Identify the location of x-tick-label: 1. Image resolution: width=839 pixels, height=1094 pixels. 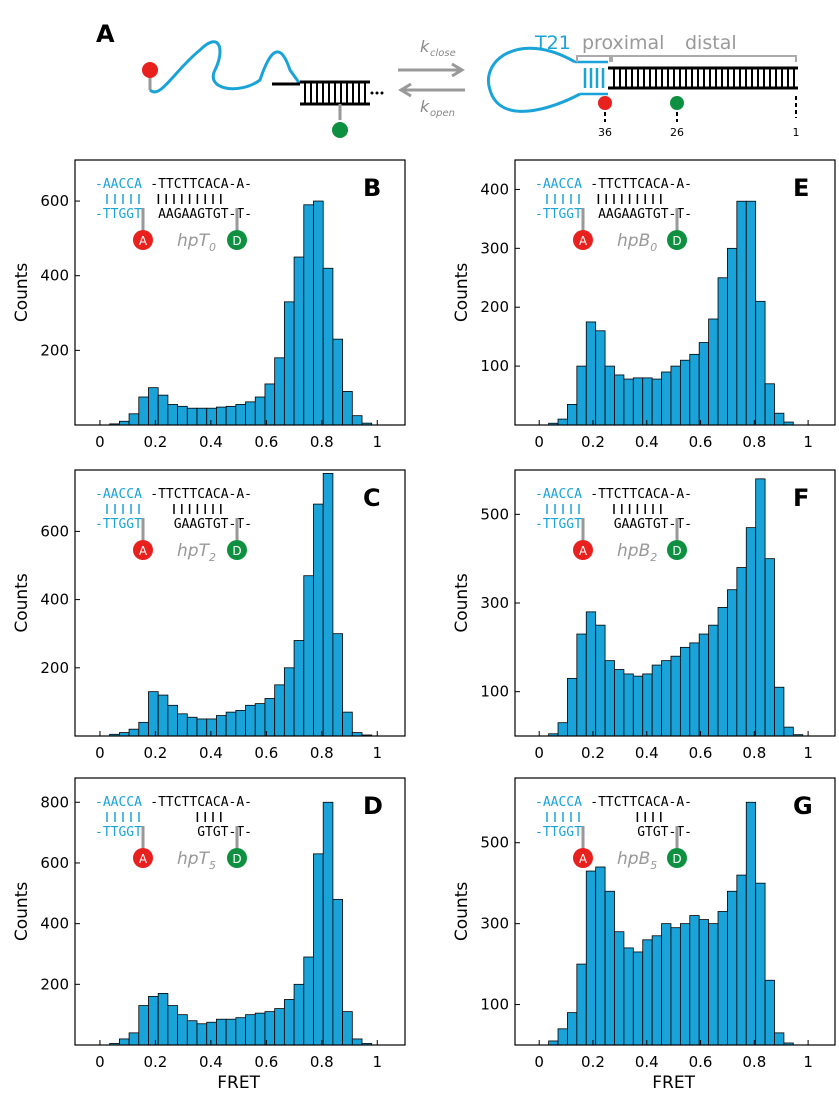
(808, 442).